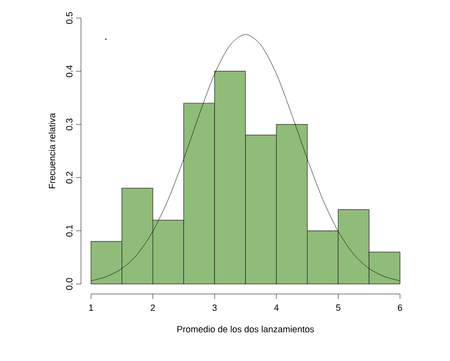 This screenshot has height=361, width=450. What do you see at coordinates (214, 307) in the screenshot?
I see `x-tick-label: 3` at bounding box center [214, 307].